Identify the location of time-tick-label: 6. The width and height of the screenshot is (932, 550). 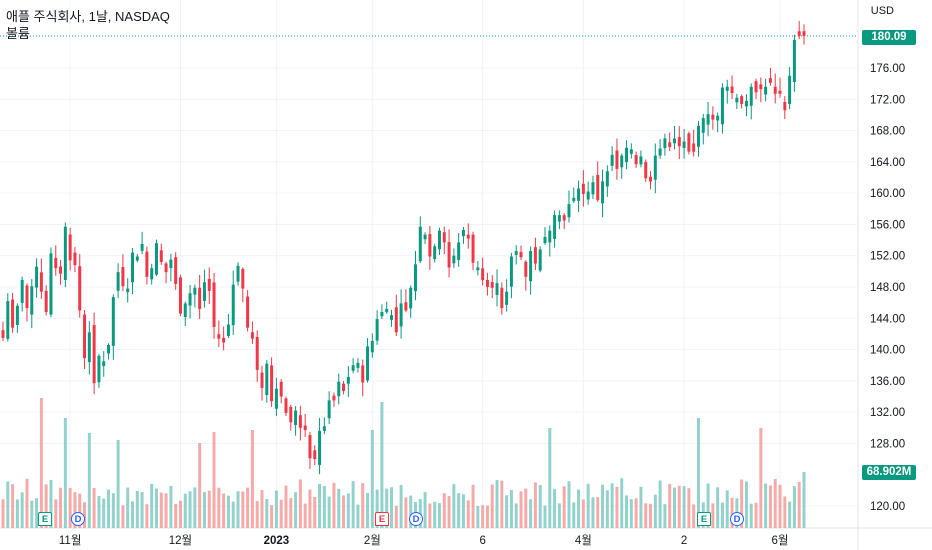
(482, 541).